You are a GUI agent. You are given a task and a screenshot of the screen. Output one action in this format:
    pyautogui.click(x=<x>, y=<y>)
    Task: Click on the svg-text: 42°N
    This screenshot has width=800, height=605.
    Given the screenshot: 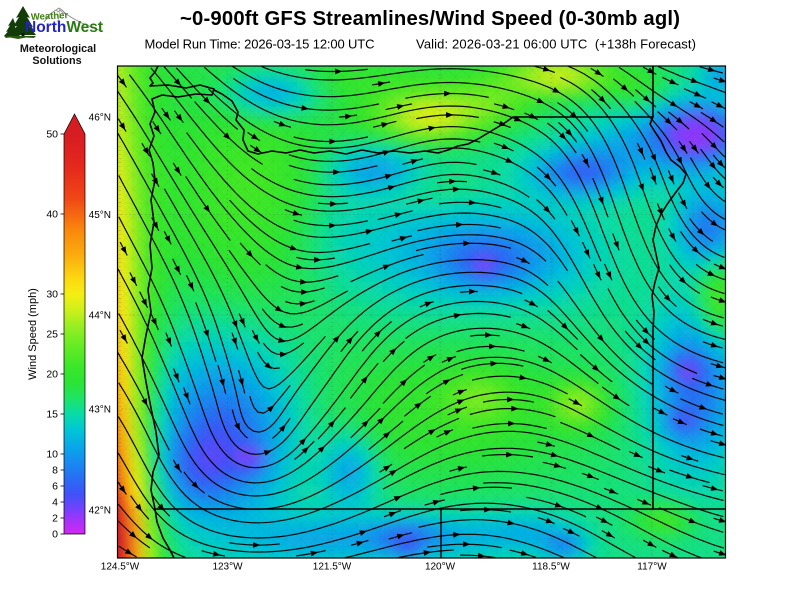 What is the action you would take?
    pyautogui.click(x=100, y=511)
    